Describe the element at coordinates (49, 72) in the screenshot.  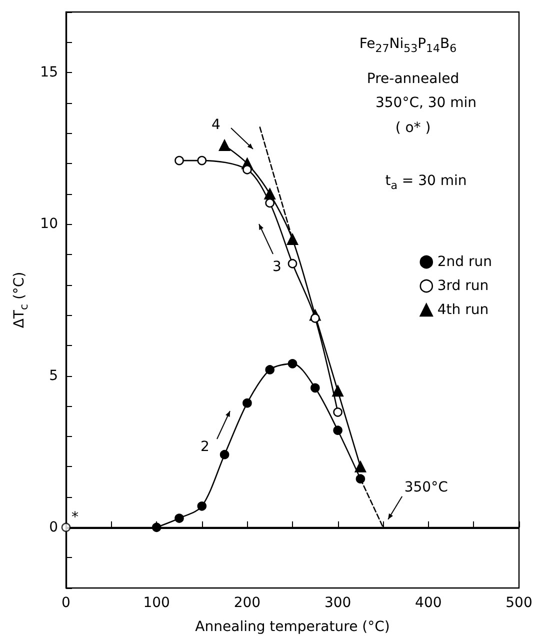
I see `y-tick-label: 15` at that location.